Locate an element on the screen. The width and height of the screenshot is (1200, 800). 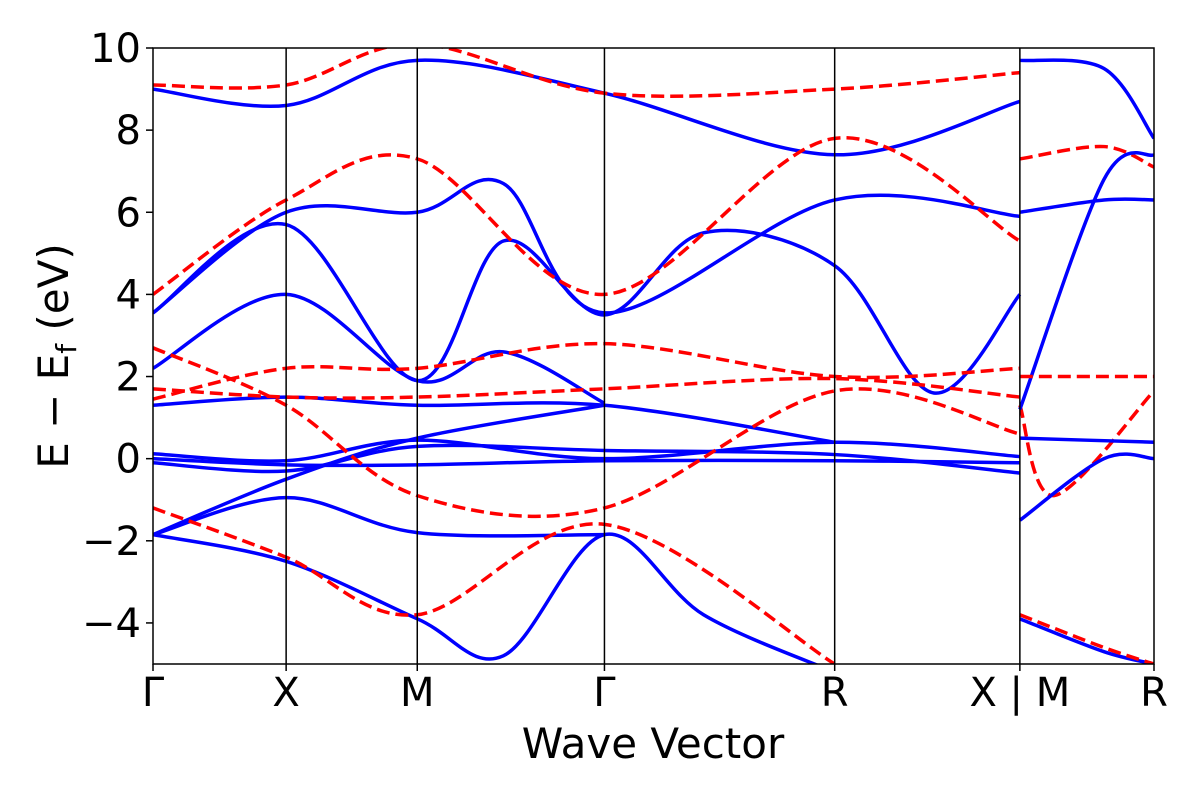
y-axis: −4 −2 0 2 4 6 8 10 is located at coordinates (117, 336).